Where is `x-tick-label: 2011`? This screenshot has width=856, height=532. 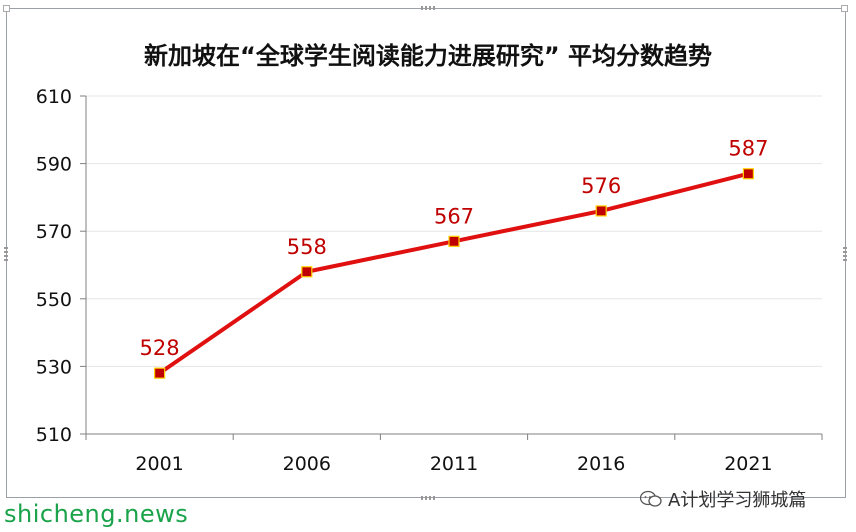 x-tick-label: 2011 is located at coordinates (454, 464).